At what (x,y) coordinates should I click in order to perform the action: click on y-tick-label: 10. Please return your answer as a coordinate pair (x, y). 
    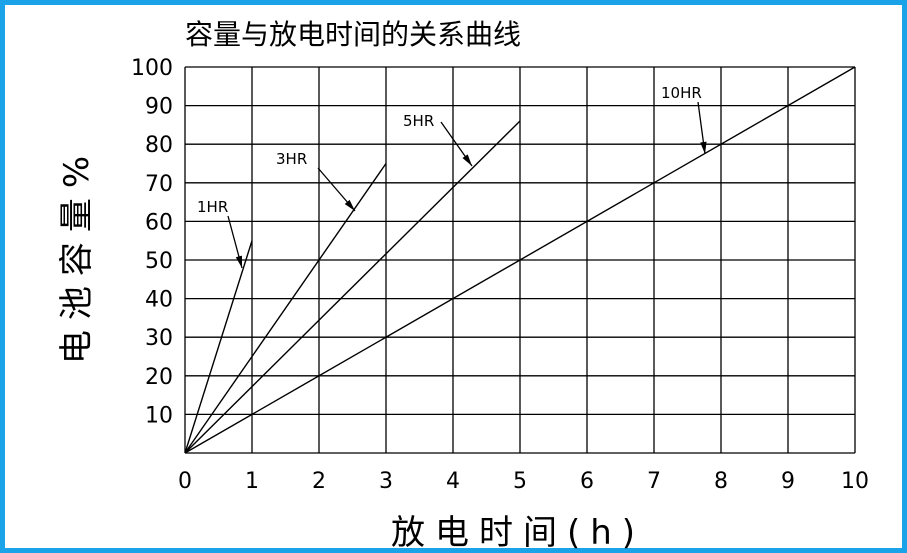
    Looking at the image, I should click on (159, 415).